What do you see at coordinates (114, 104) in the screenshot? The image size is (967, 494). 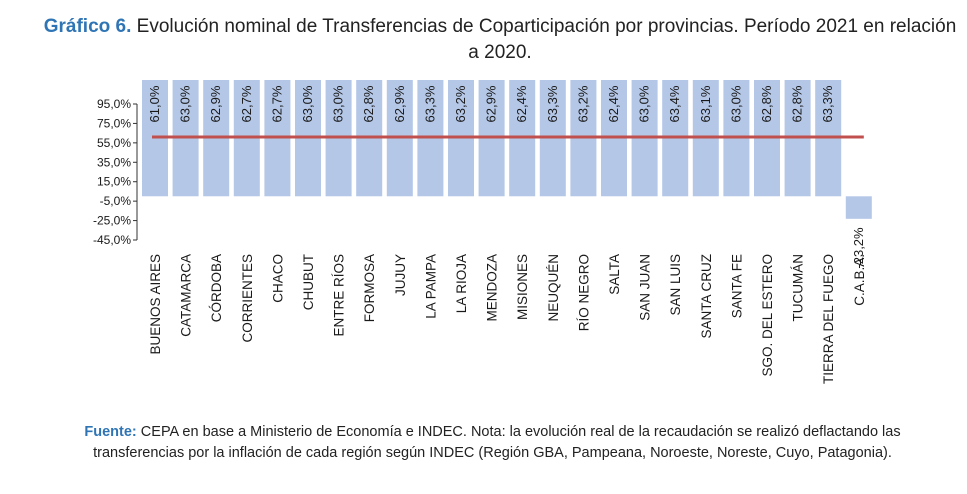 I see `y-tick-label: 95,0%` at bounding box center [114, 104].